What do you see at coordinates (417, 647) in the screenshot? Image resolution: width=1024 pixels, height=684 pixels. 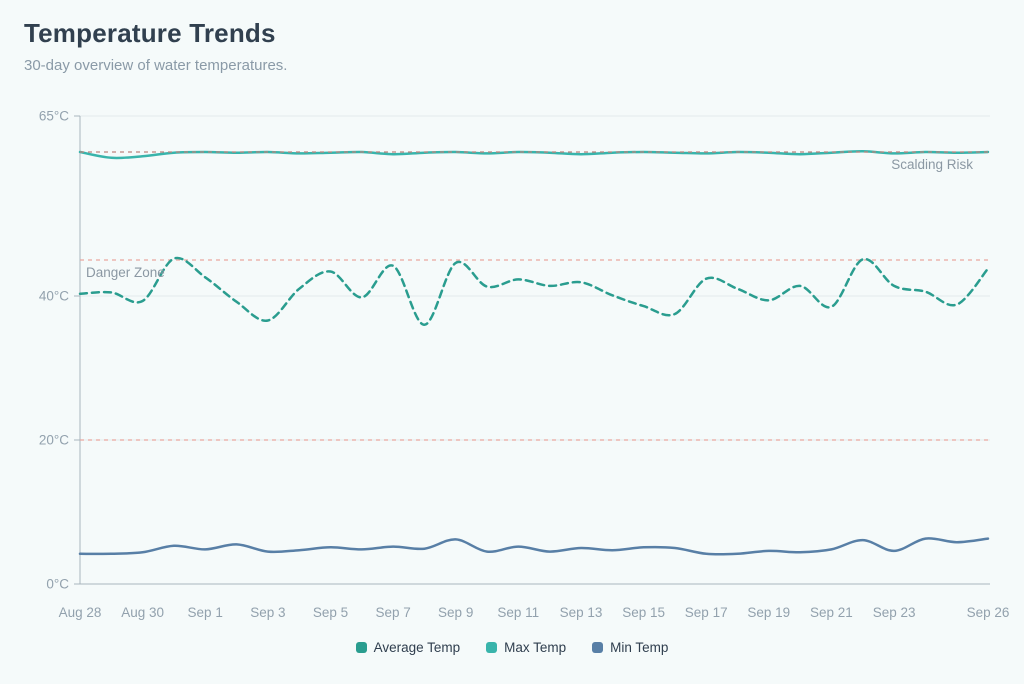 I see `legend-label-average-temp: Average Temp` at bounding box center [417, 647].